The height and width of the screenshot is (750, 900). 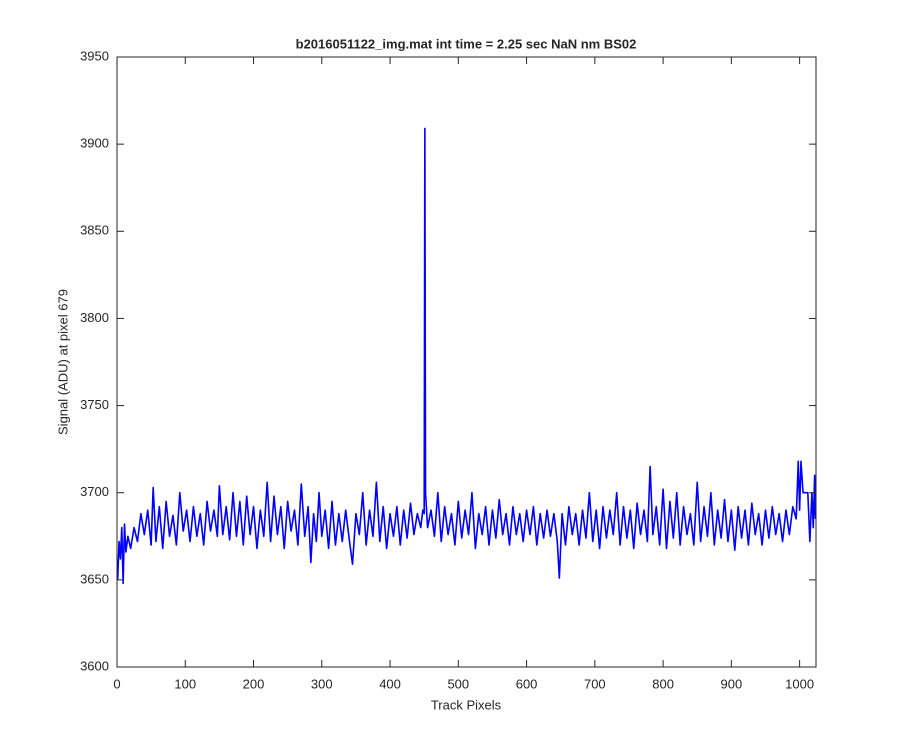 I want to click on x-tick-label: 400, so click(x=390, y=683).